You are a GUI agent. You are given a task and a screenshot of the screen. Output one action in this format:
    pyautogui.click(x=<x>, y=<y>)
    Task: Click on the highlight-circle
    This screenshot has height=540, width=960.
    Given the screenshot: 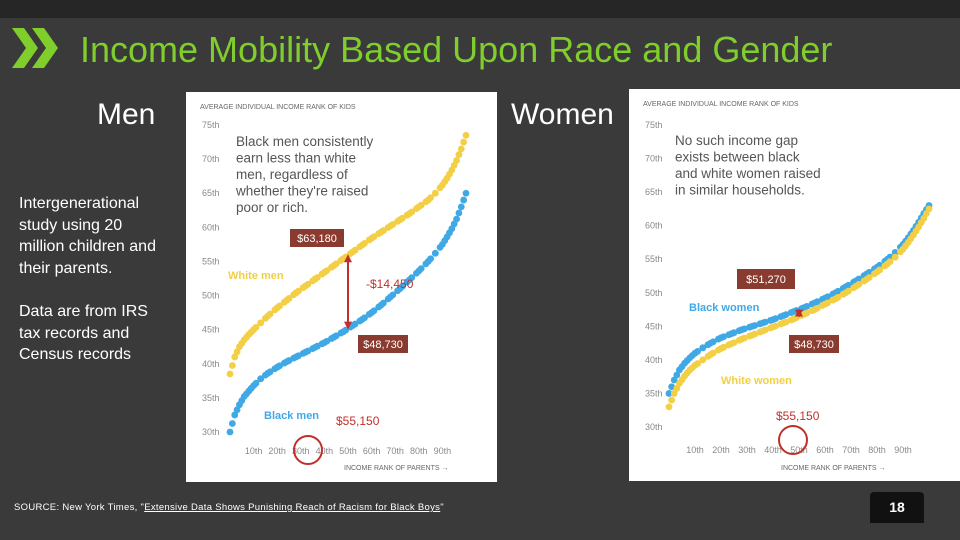 What is the action you would take?
    pyautogui.click(x=308, y=450)
    